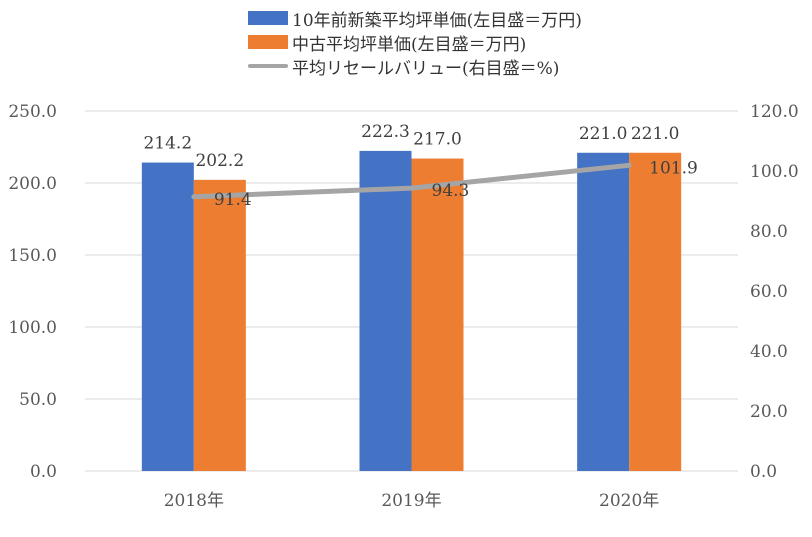  Describe the element at coordinates (194, 501) in the screenshot. I see `x-axis-tick-label: 2018年` at that location.